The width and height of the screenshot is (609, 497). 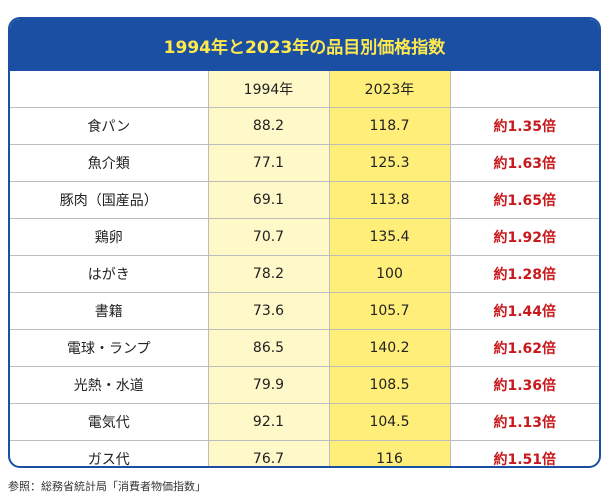 I want to click on table-row: 書籍 73.6 105.7 約1.44倍, so click(x=304, y=311).